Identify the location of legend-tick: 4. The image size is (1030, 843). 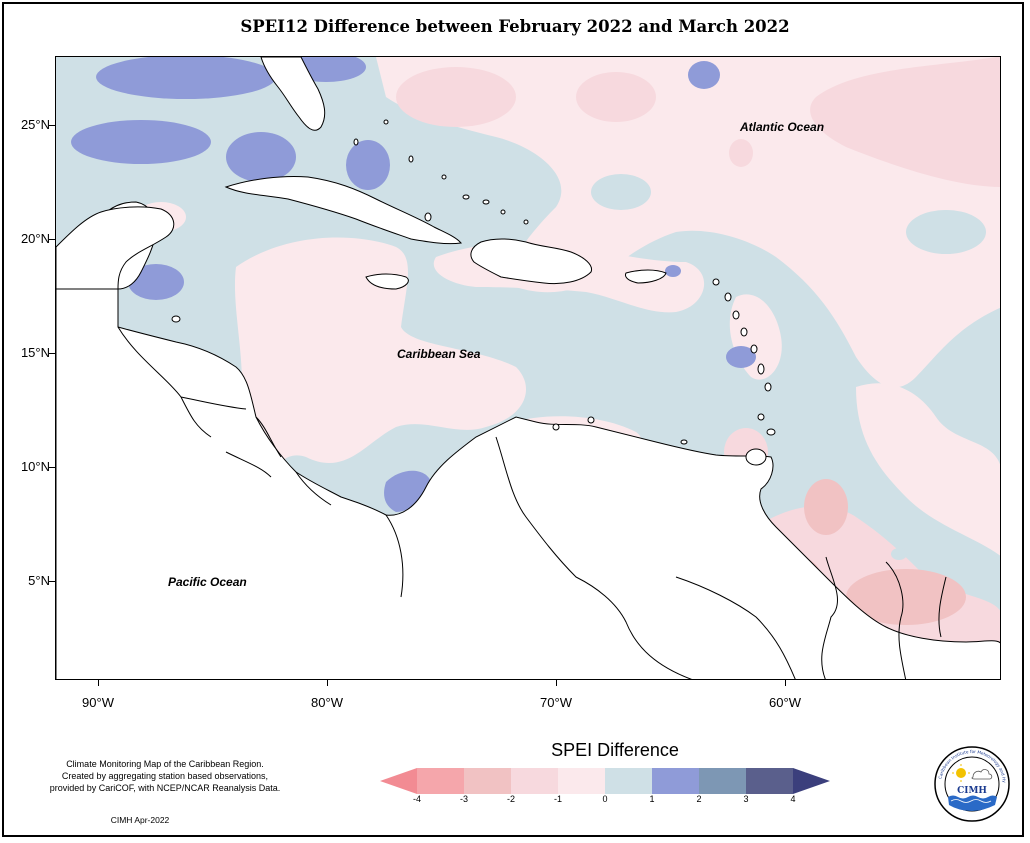
(793, 799).